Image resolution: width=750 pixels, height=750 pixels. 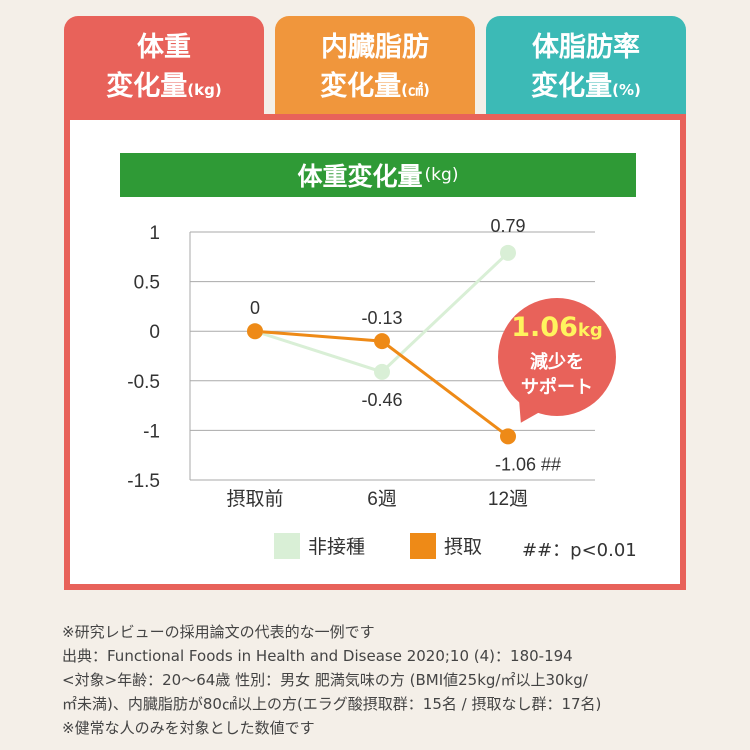 I want to click on tab-weight-unit: (kg), so click(x=204, y=90).